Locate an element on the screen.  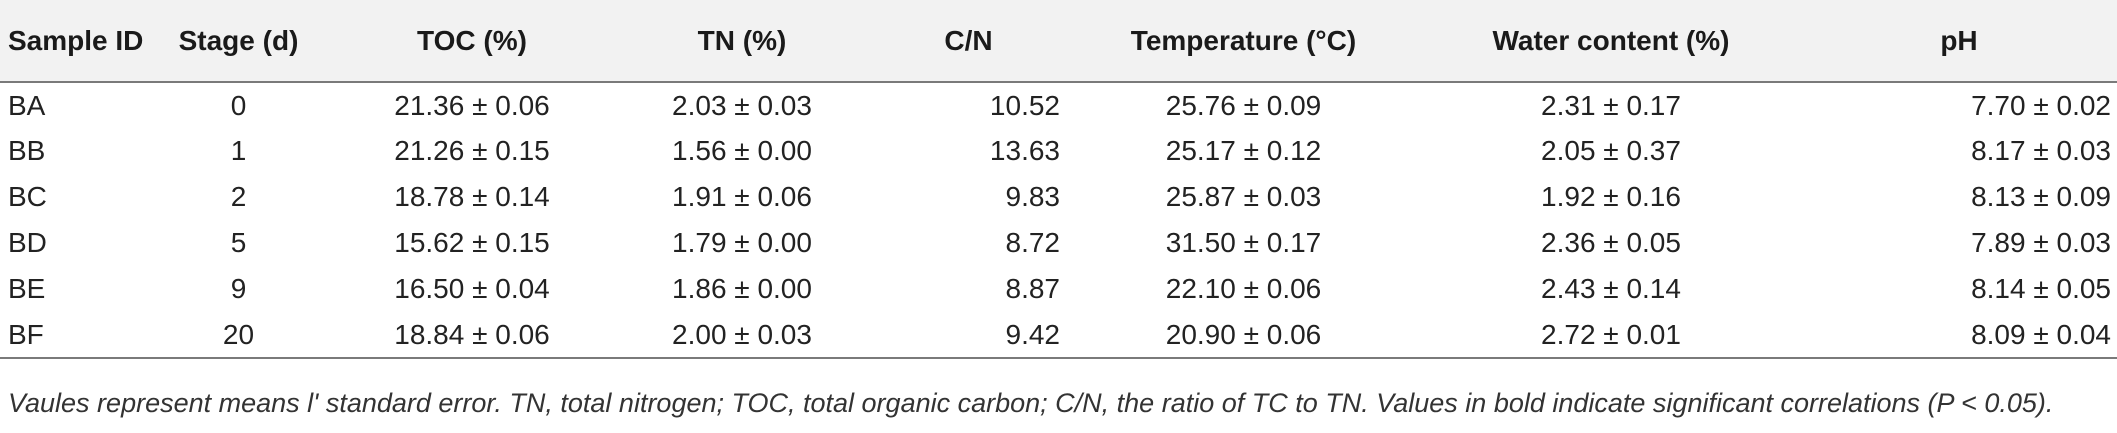
cell-temperature: 20.90 ± 0.06 is located at coordinates (1243, 335).